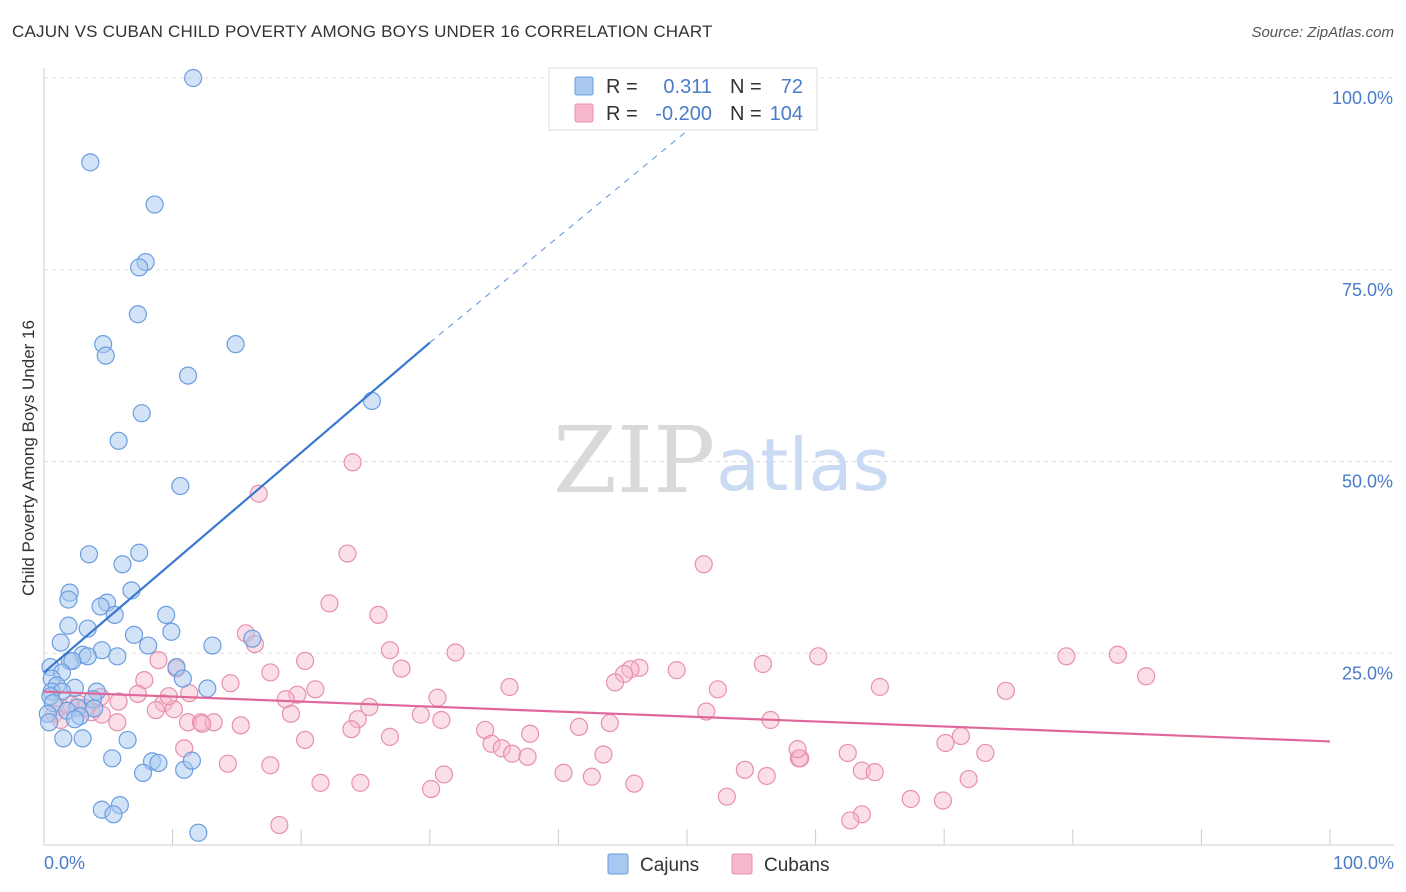 The width and height of the screenshot is (1406, 892). I want to click on cajun-trend-line, so click(237, 507).